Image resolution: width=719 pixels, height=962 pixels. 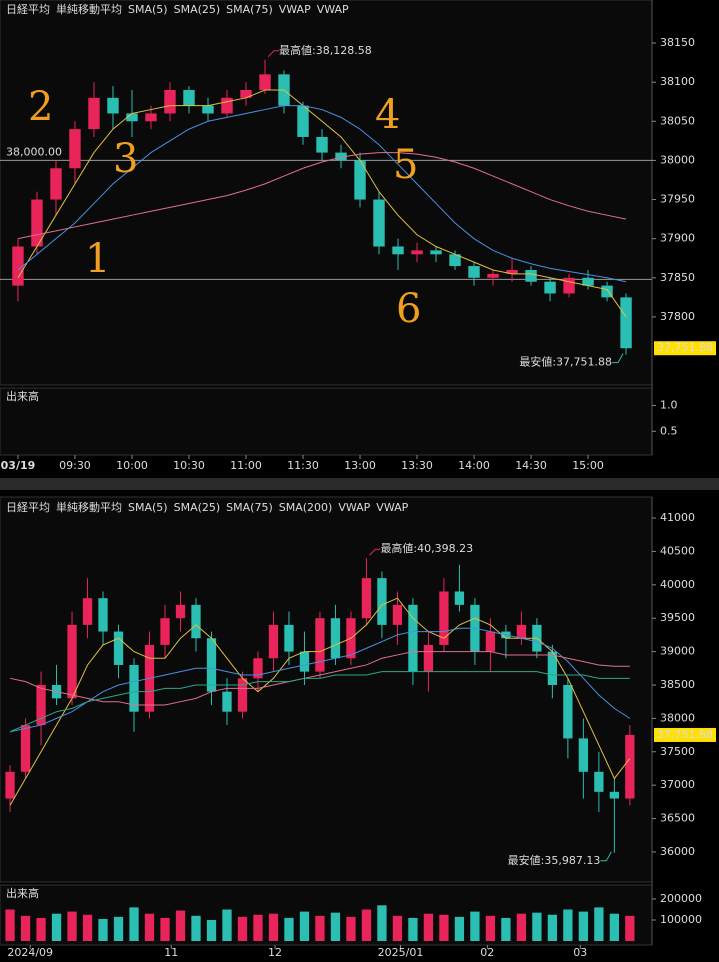 I want to click on handwritten-mark: 6, so click(x=408, y=309).